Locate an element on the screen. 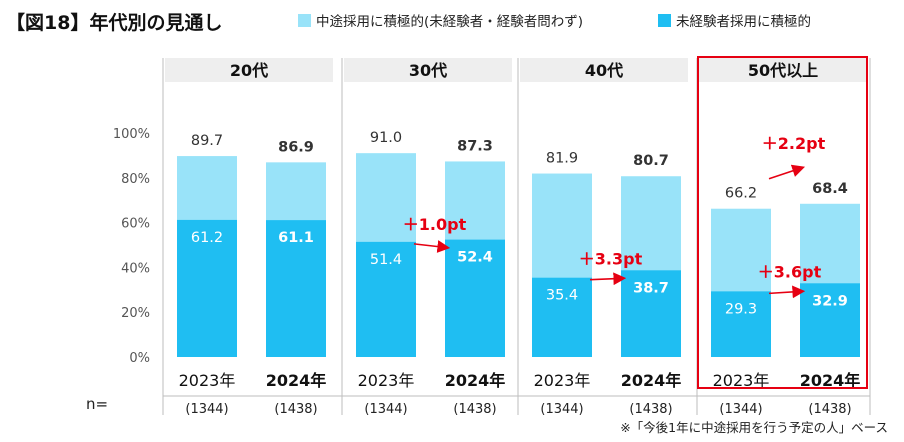  legend-swatch-total is located at coordinates (304, 20).